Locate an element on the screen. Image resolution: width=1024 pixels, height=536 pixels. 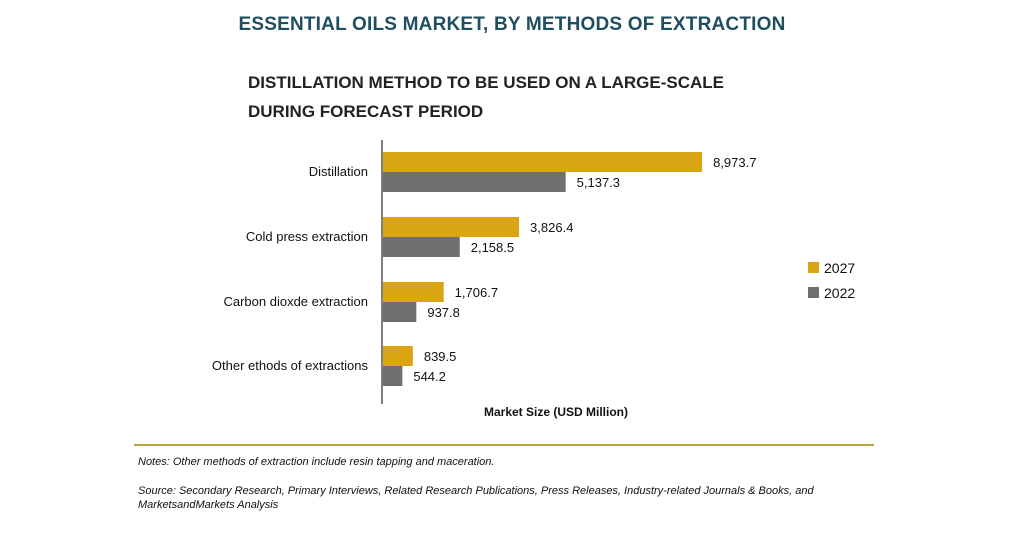
subtitle-line-2: DURING FORECAST PERIOD is located at coordinates (366, 111).